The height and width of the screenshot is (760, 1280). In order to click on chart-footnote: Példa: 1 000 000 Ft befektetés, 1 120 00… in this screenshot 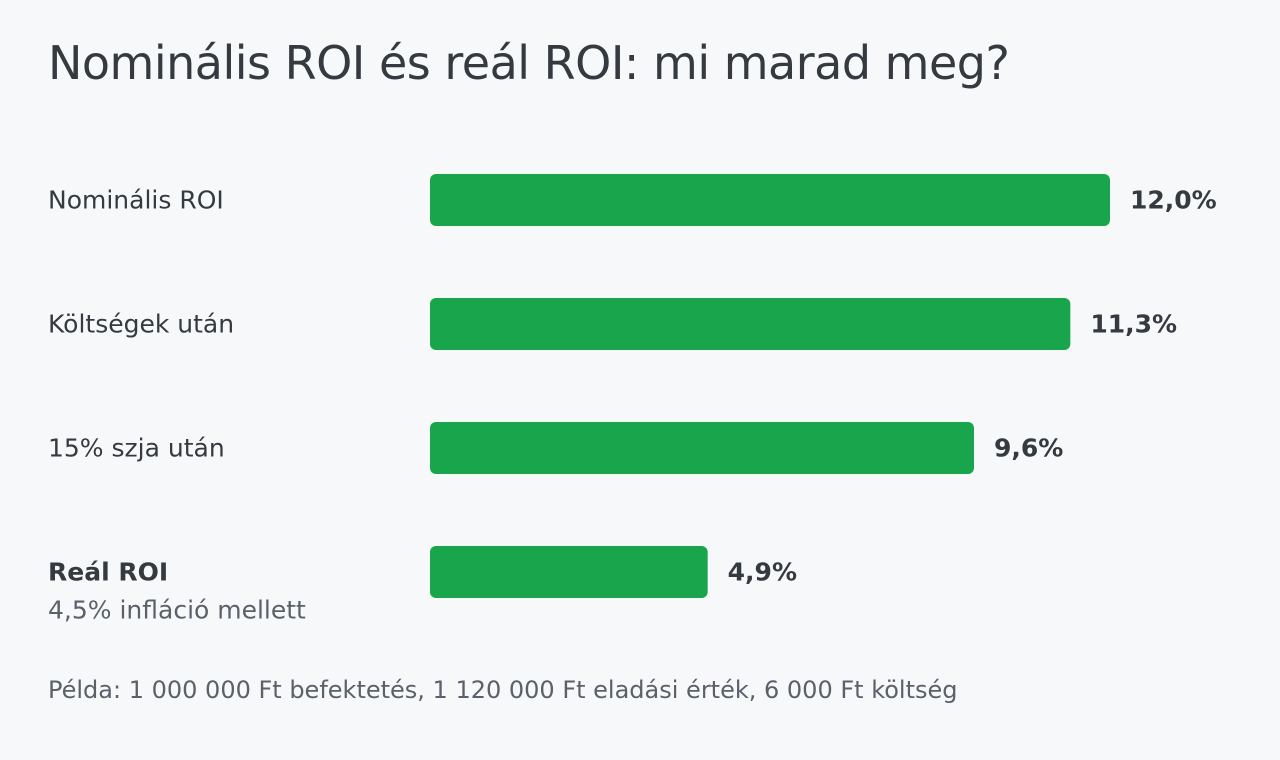, I will do `click(503, 690)`.